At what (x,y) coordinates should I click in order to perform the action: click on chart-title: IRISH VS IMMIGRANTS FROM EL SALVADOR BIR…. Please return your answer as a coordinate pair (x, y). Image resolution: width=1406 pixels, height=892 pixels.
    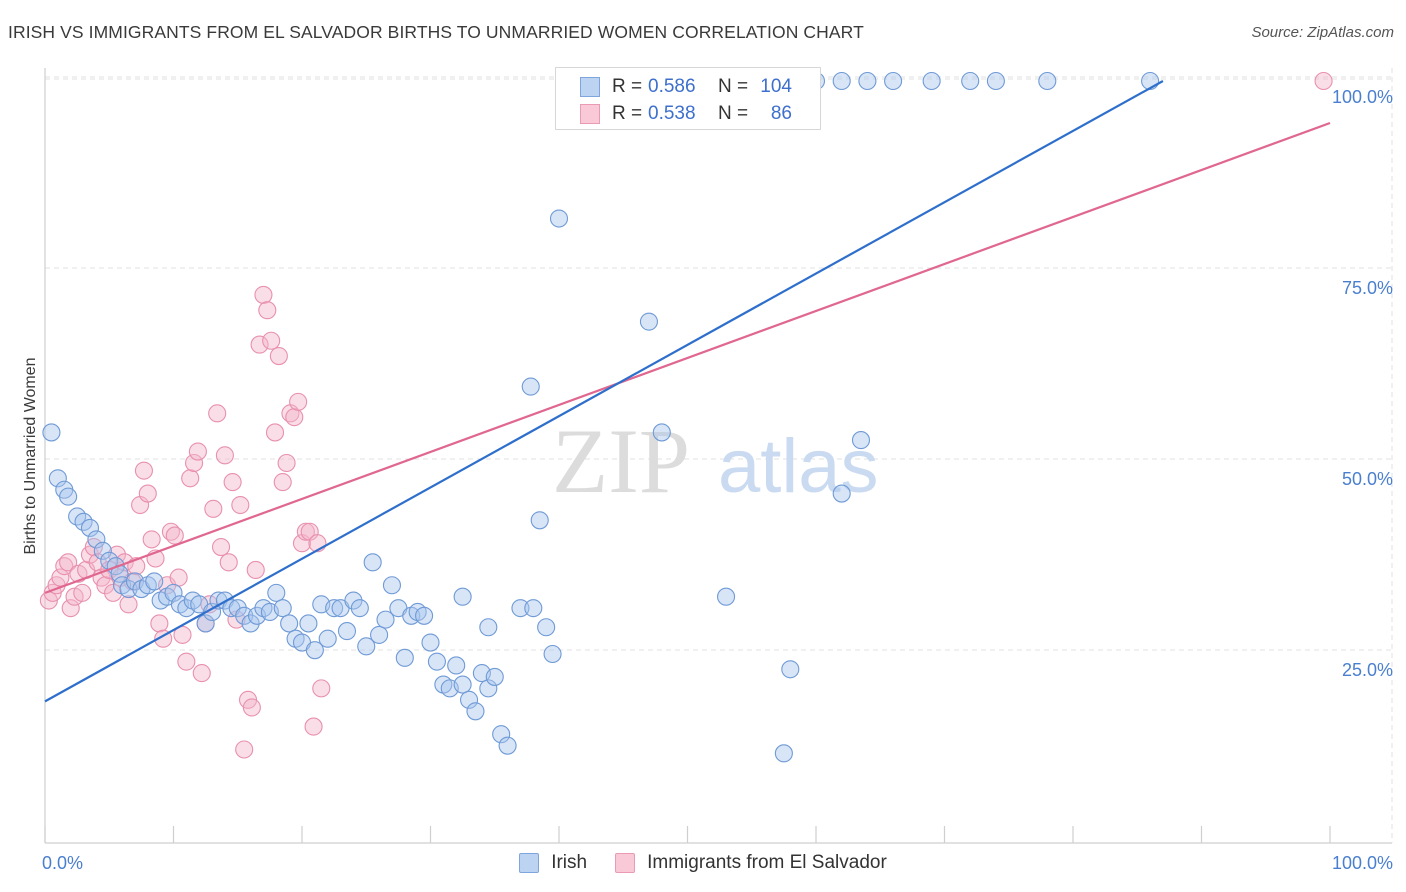
    Looking at the image, I should click on (436, 32).